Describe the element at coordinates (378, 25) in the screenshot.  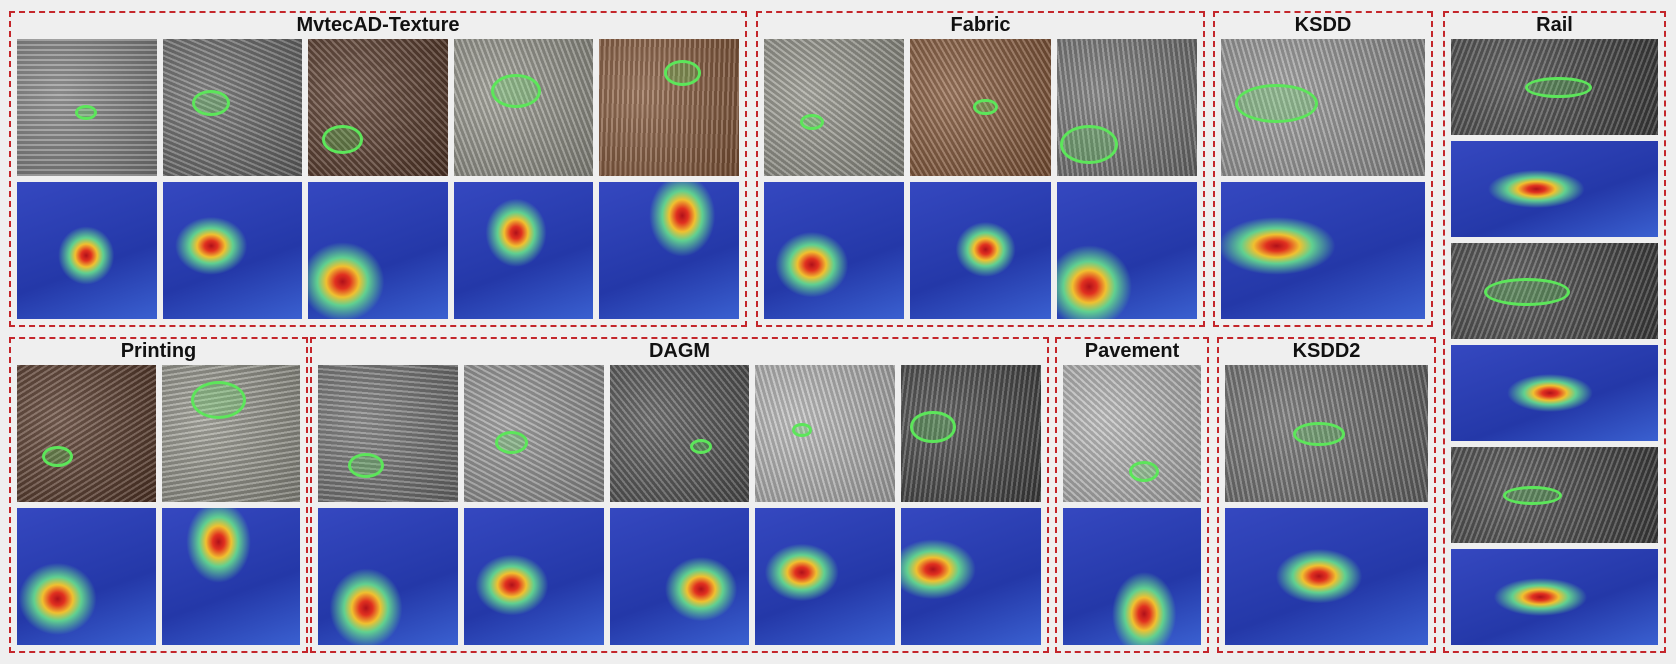
I see `panel-title: MvtecAD-Texture` at that location.